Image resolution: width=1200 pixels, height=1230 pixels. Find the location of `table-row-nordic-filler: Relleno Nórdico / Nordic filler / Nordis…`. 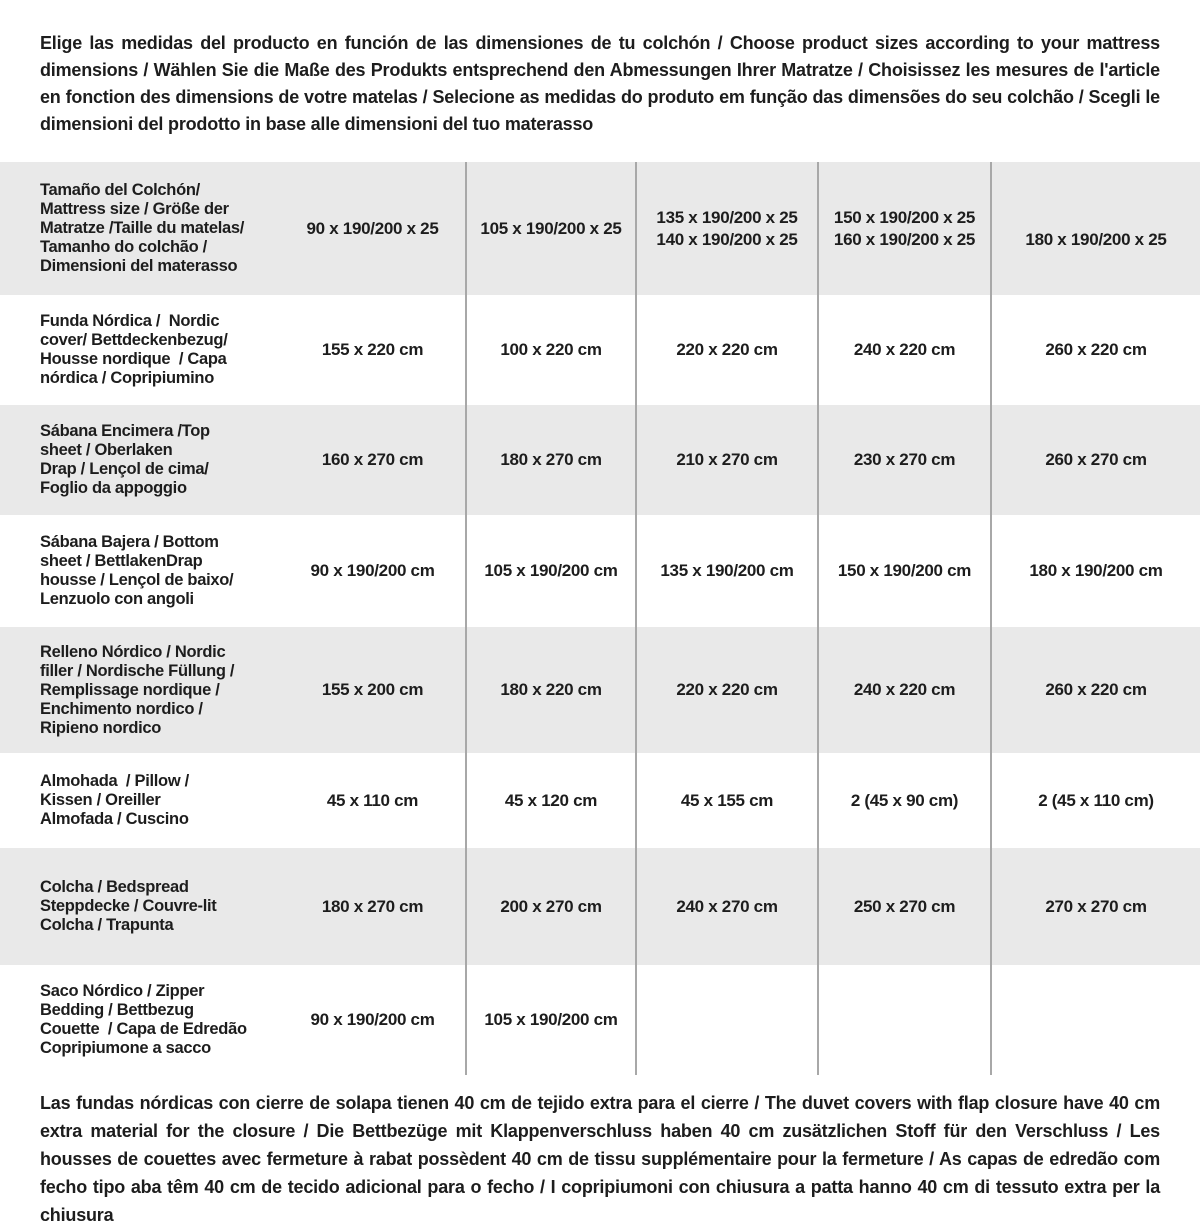

table-row-nordic-filler: Relleno Nórdico / Nordic filler / Nordis… is located at coordinates (600, 690).